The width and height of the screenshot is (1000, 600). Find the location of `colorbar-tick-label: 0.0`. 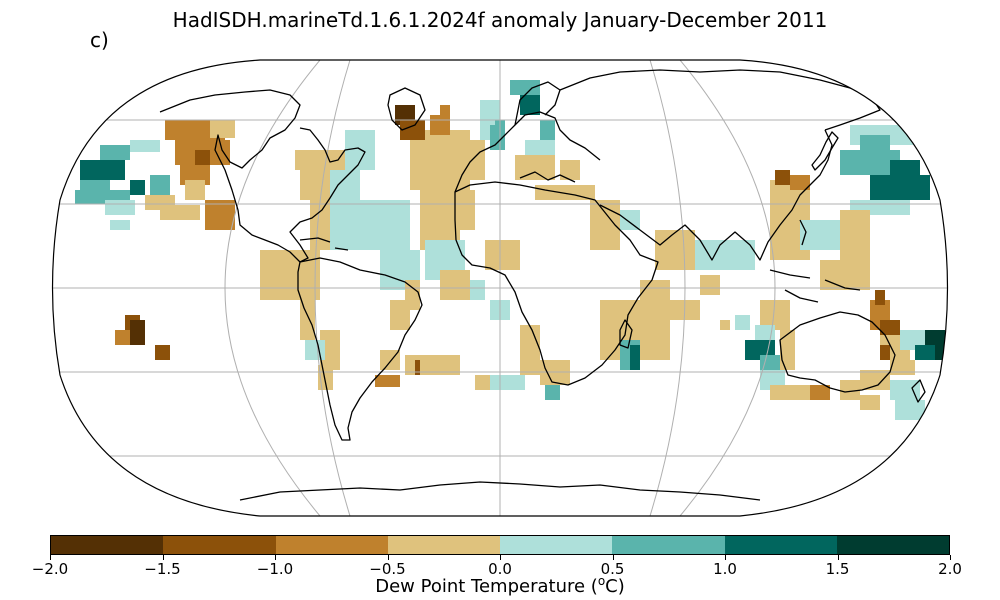

colorbar-tick-label: 0.0 is located at coordinates (500, 569).